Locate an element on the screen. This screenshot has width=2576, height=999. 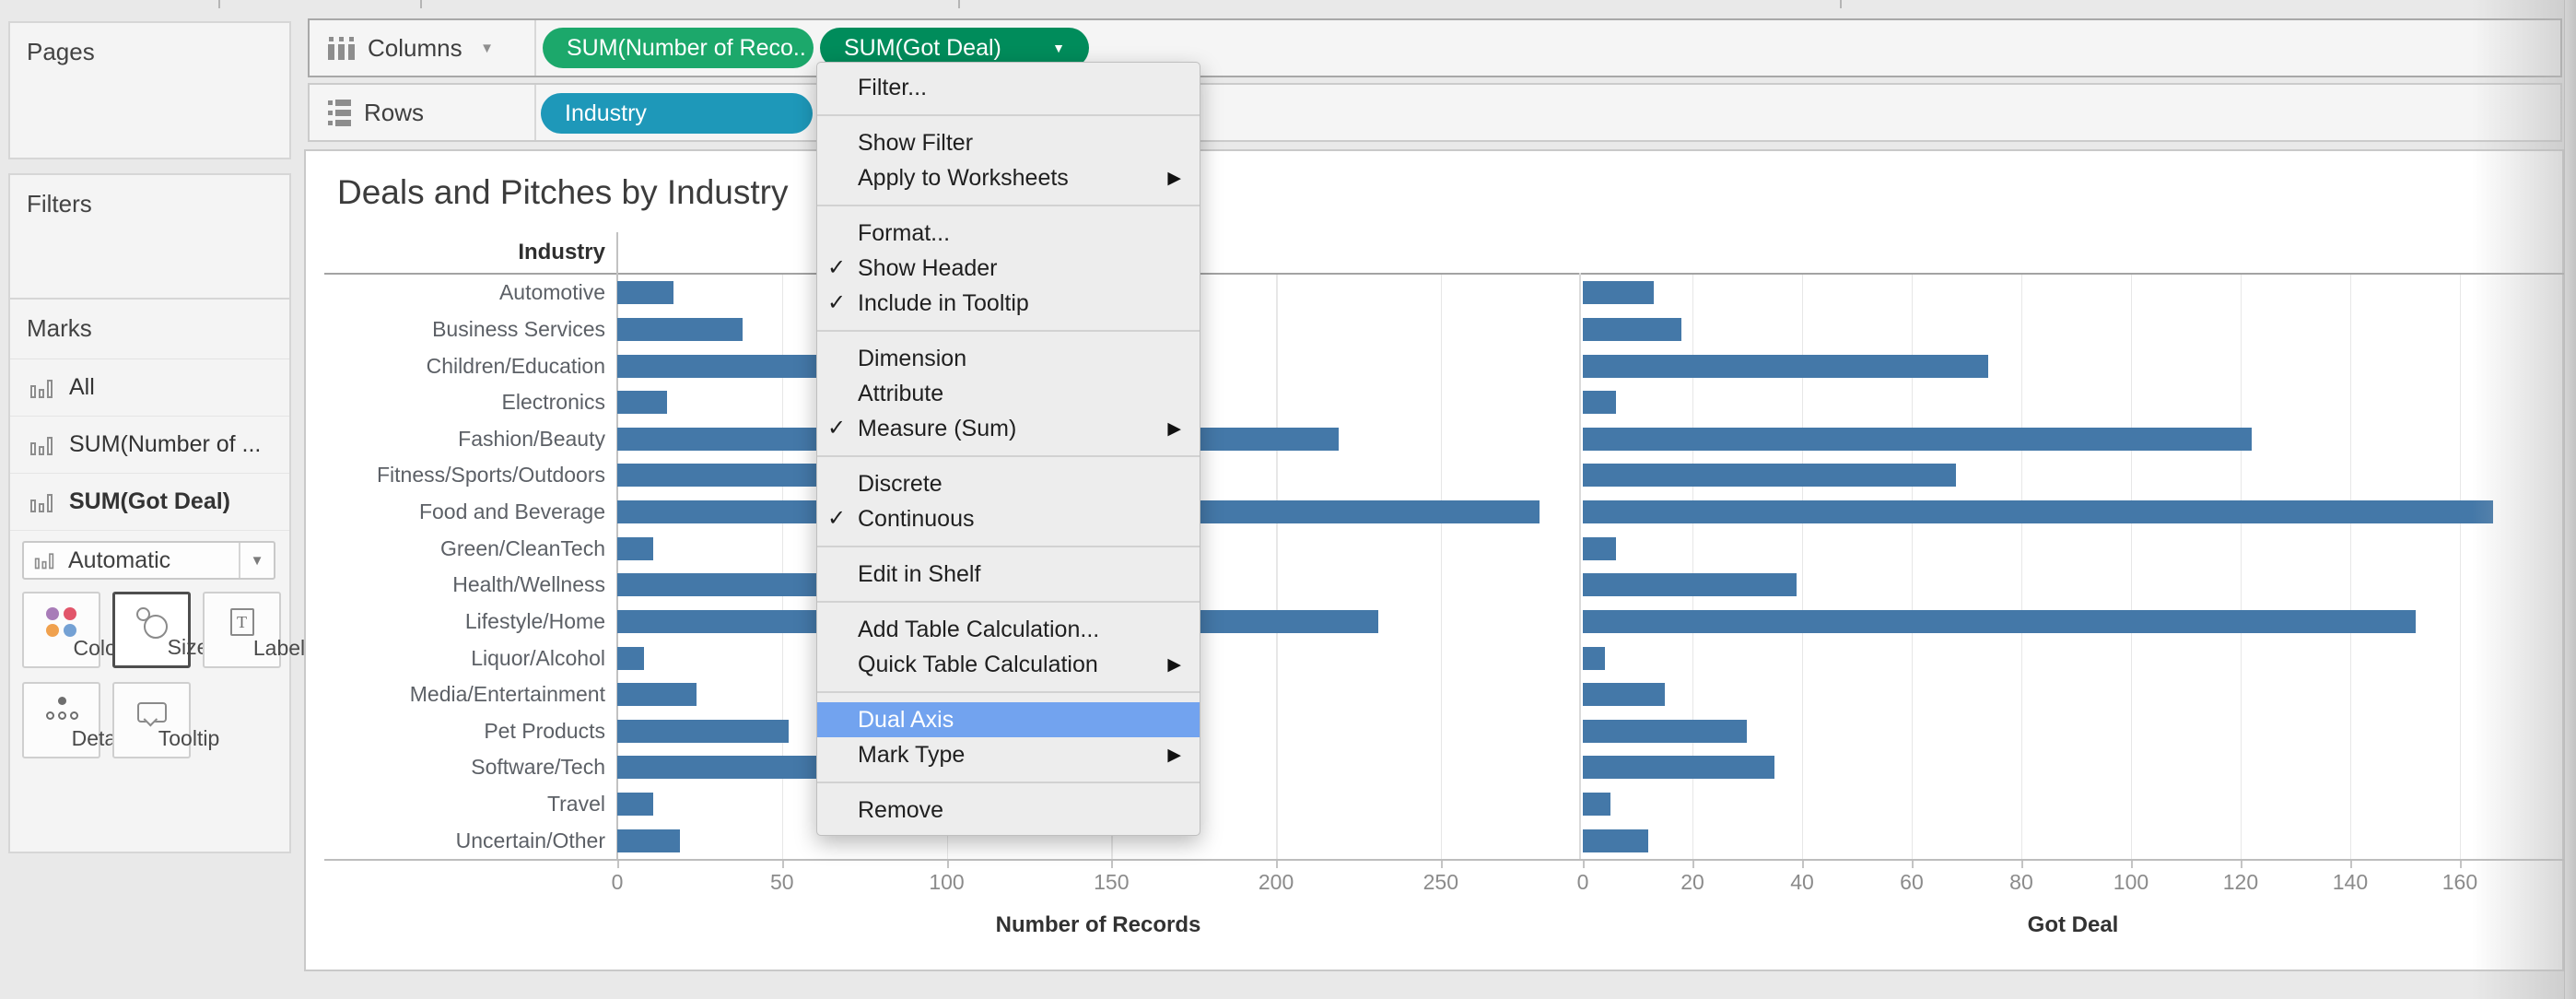
bar-number-of-records-business-services is located at coordinates (680, 329).